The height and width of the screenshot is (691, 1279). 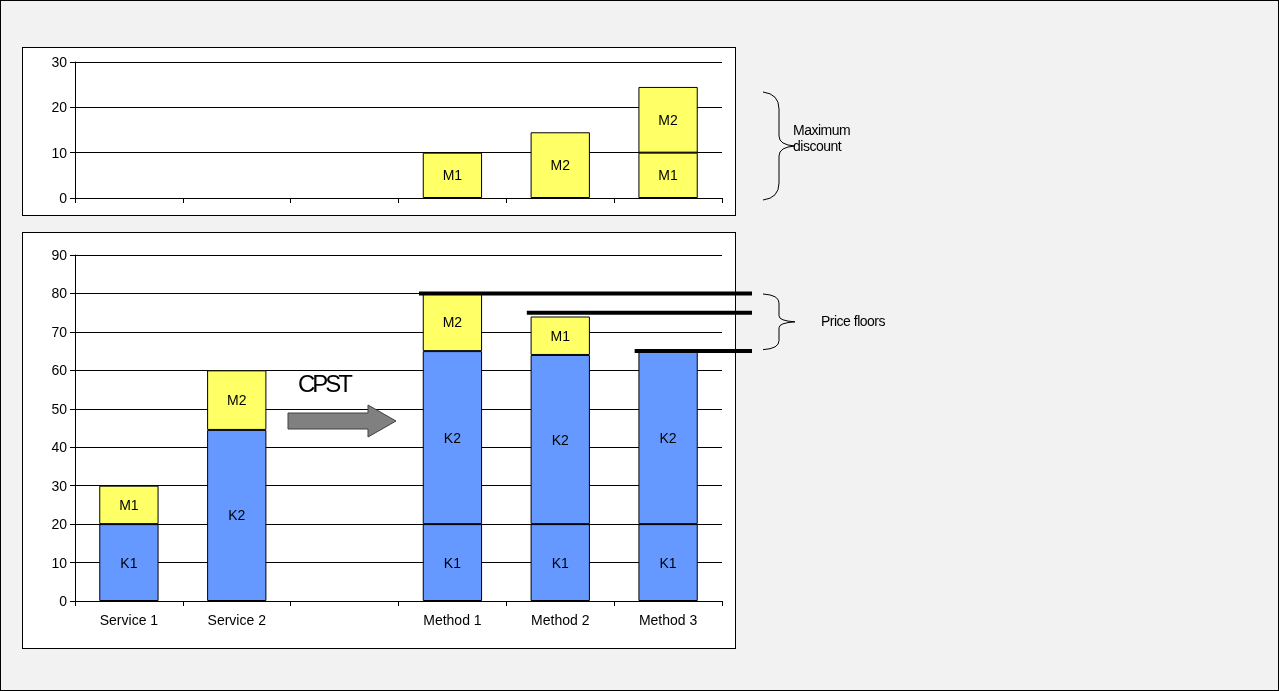 I want to click on x-tick-label: Method 3, so click(x=668, y=620).